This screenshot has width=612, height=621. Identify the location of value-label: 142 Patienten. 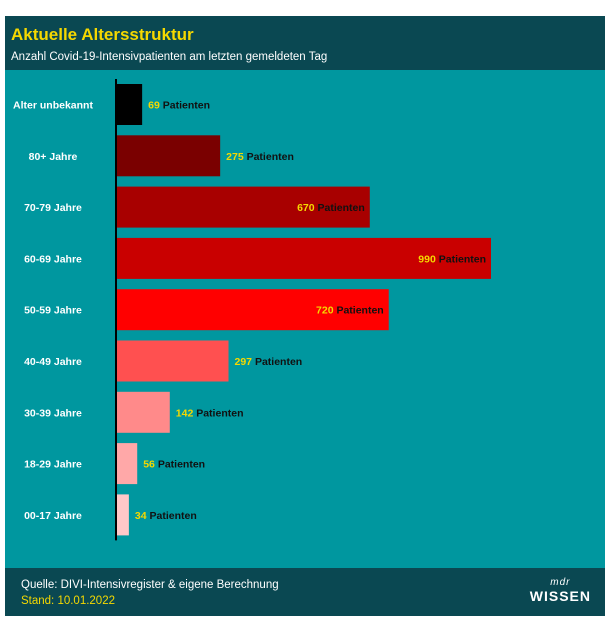
(210, 413).